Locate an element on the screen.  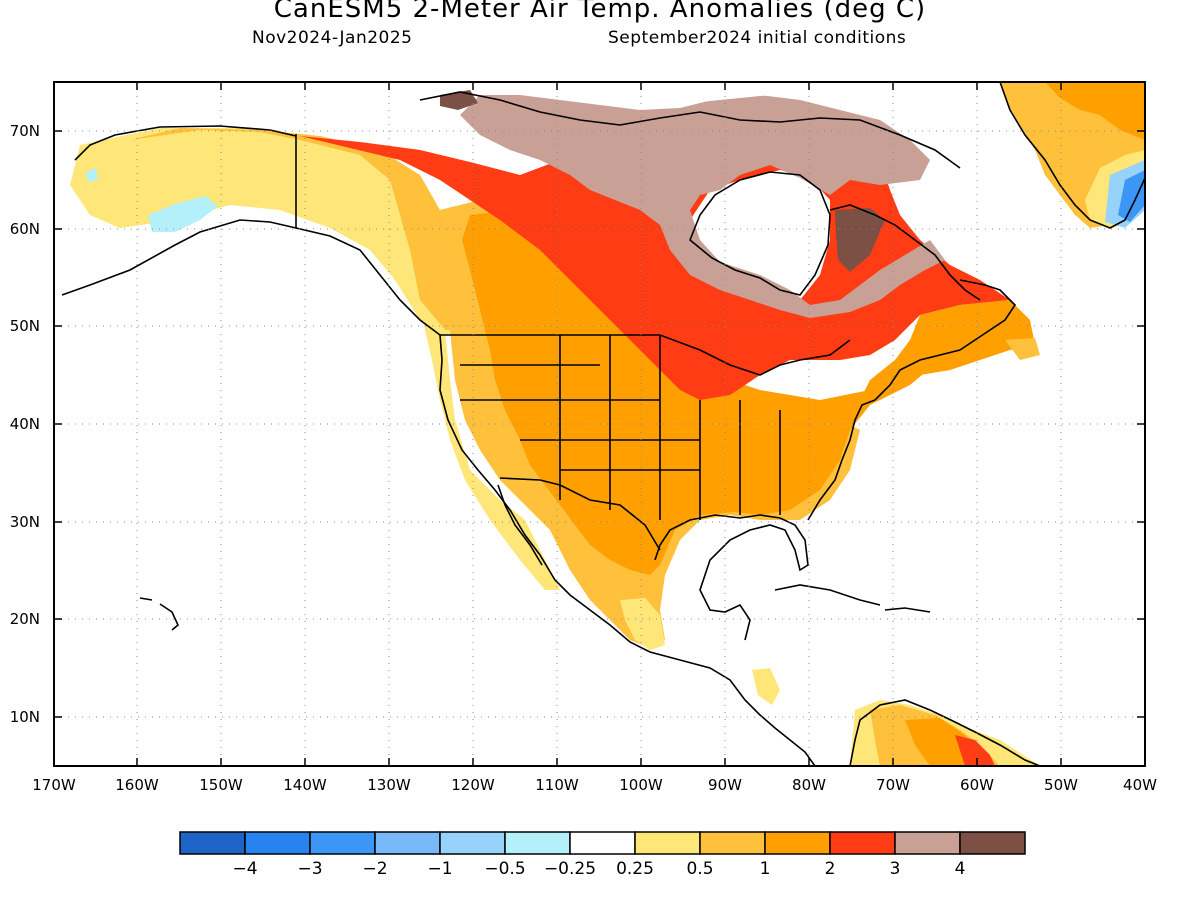
region-anomaly-2-greenland is located at coordinates (1095, 111).